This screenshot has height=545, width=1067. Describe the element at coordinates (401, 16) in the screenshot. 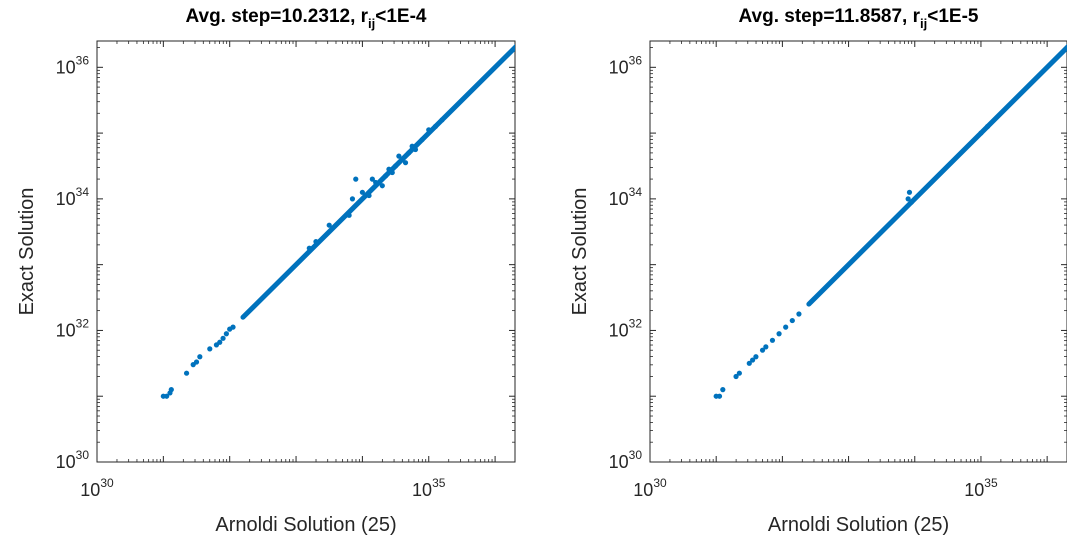

I see `title-suffix: <1E-4` at that location.